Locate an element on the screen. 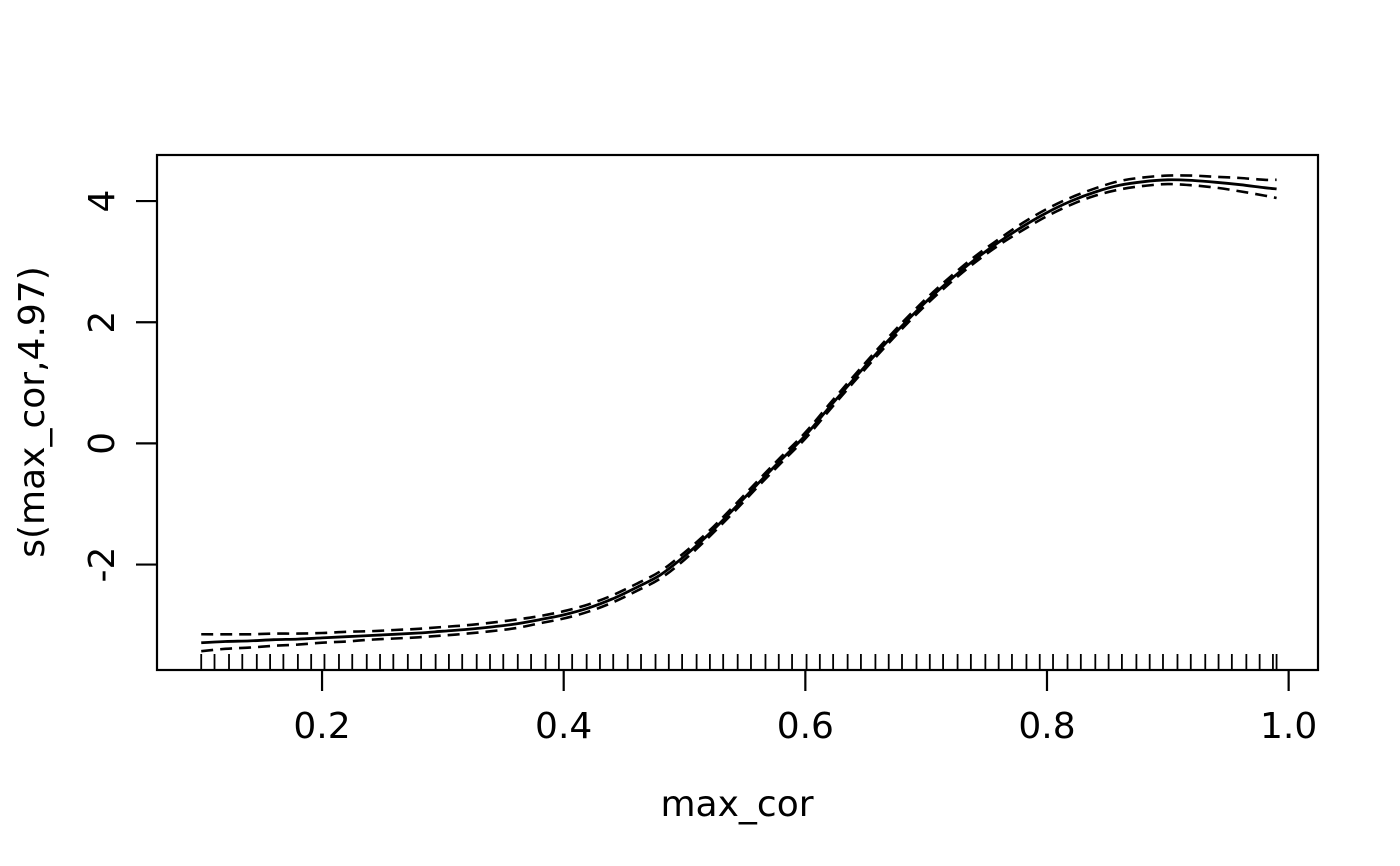 The width and height of the screenshot is (1400, 866). y-axis-tick-label: 2 is located at coordinates (102, 322).